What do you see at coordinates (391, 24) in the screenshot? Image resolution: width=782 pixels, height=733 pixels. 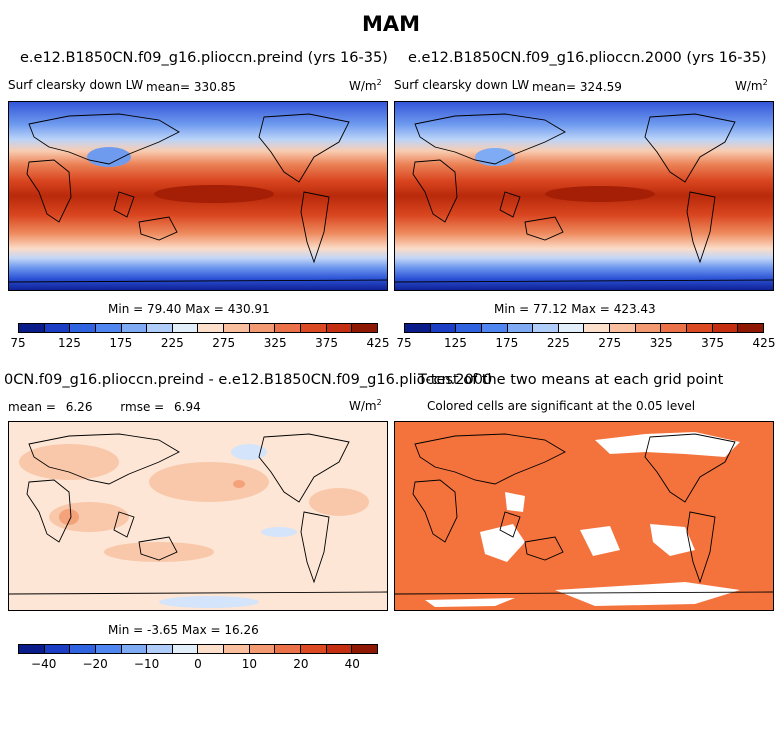 I see `figure-title: MAM` at bounding box center [391, 24].